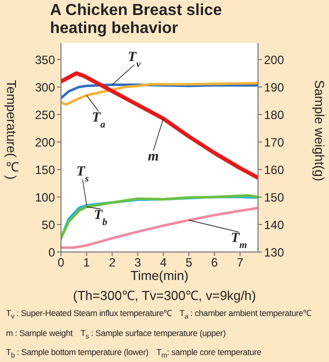  Describe the element at coordinates (77, 353) in the screenshot. I see `text: T$_{b}$ : Sample bottom temperature (lower)` at that location.